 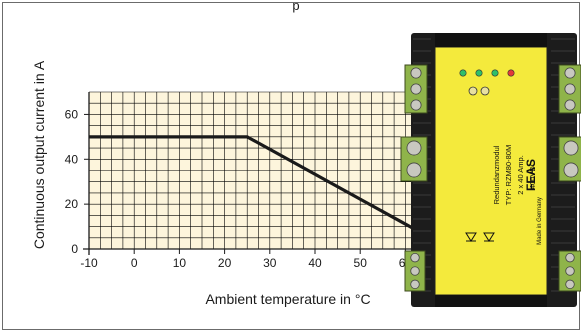 What do you see at coordinates (520, 175) in the screenshot?
I see `module-label-line: 2 x 40 Amp.` at bounding box center [520, 175].